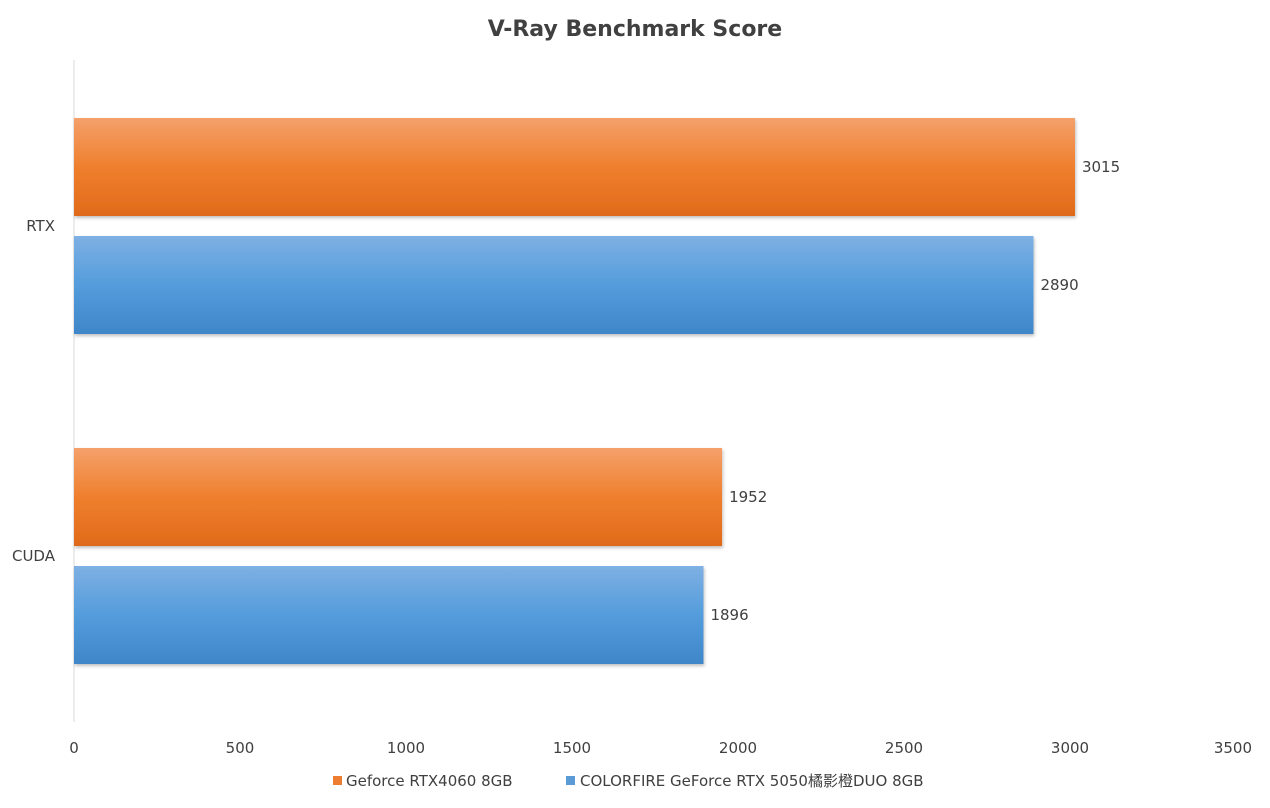  I want to click on data-label-cuda-series-1: 1896, so click(729, 615).